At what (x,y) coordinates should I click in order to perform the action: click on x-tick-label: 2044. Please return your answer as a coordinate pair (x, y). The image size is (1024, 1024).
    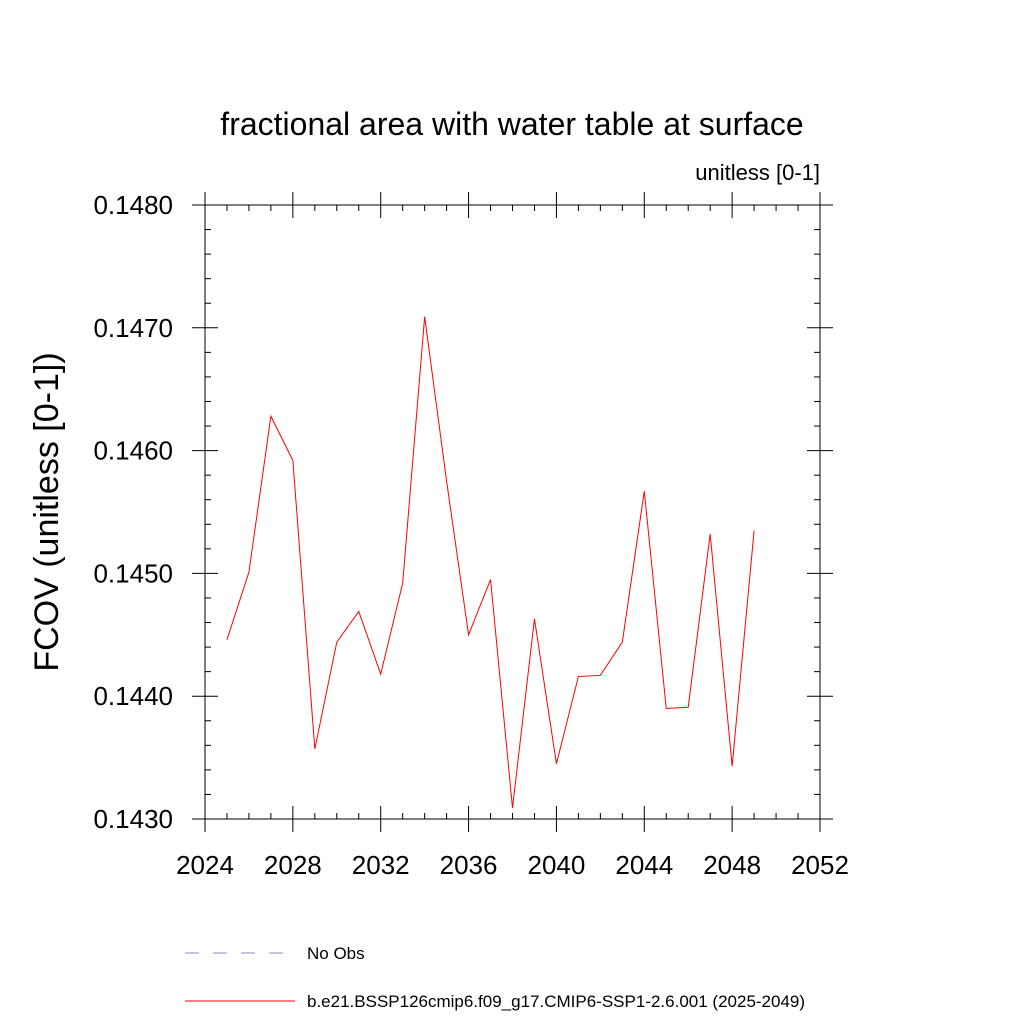
    Looking at the image, I should click on (644, 865).